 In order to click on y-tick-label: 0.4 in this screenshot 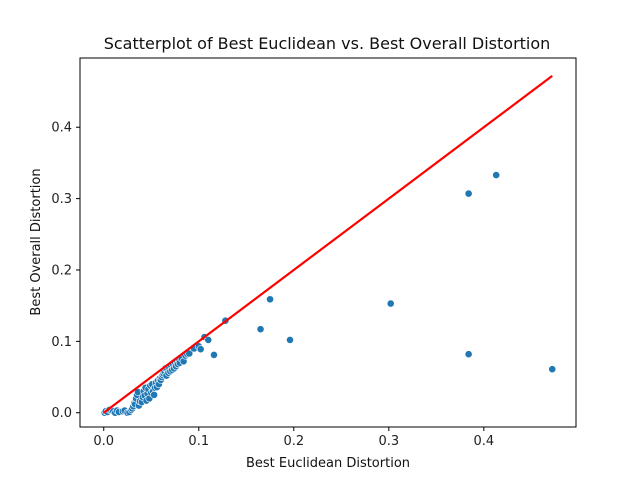, I will do `click(61, 128)`.